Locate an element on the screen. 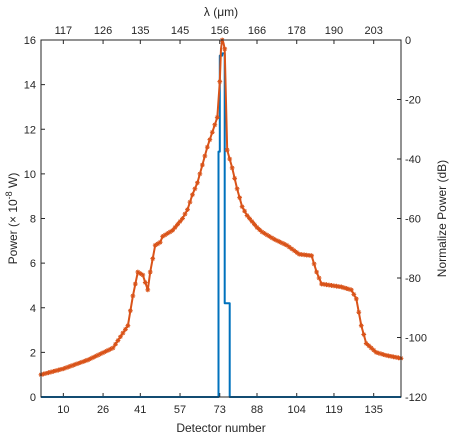  top-tick-label: 135 is located at coordinates (140, 31).